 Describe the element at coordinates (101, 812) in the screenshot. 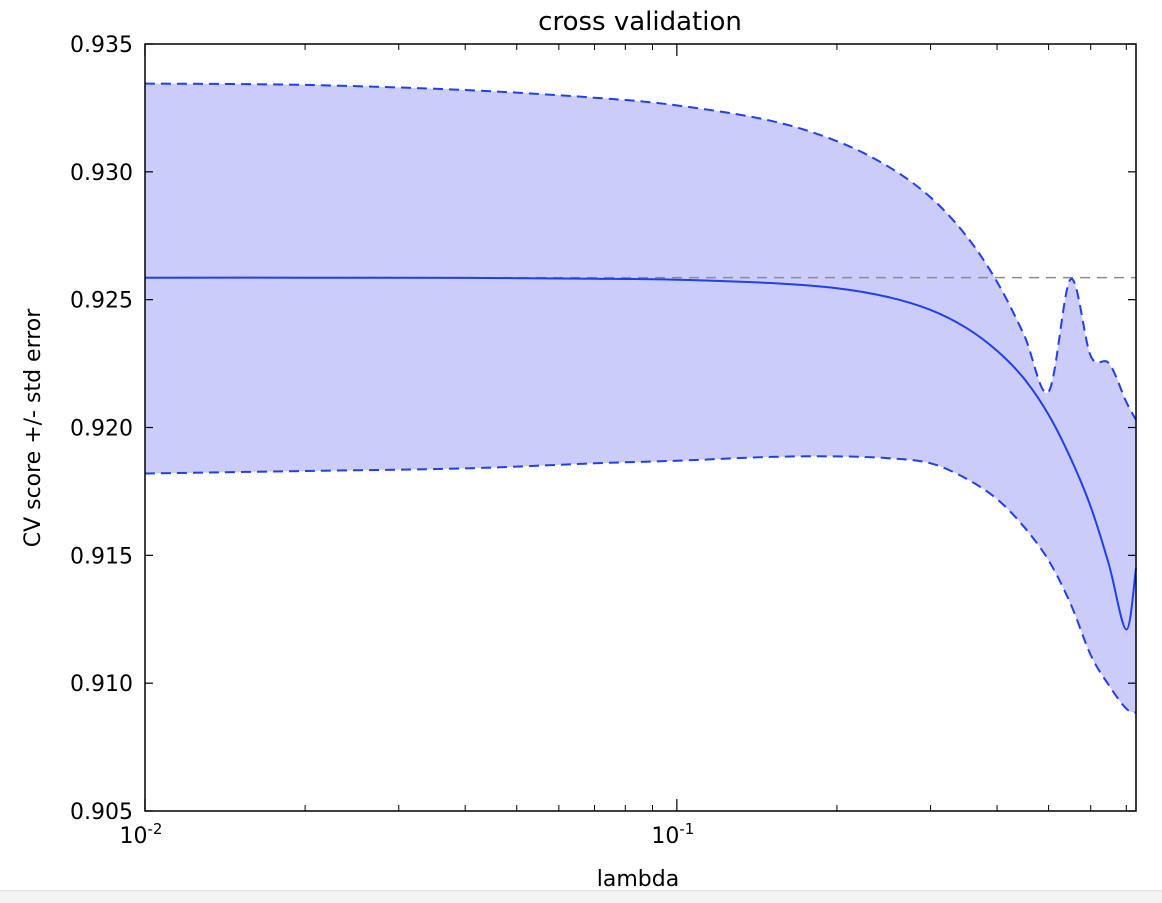

I see `y-tick-label: 0.905` at that location.